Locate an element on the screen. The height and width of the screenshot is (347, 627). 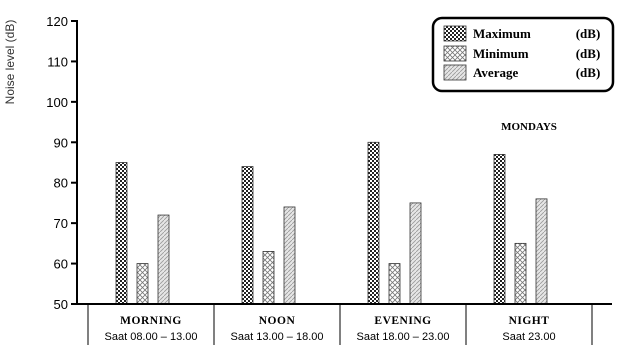
y-axis-label: Noise level (dB) is located at coordinates (10, 62).